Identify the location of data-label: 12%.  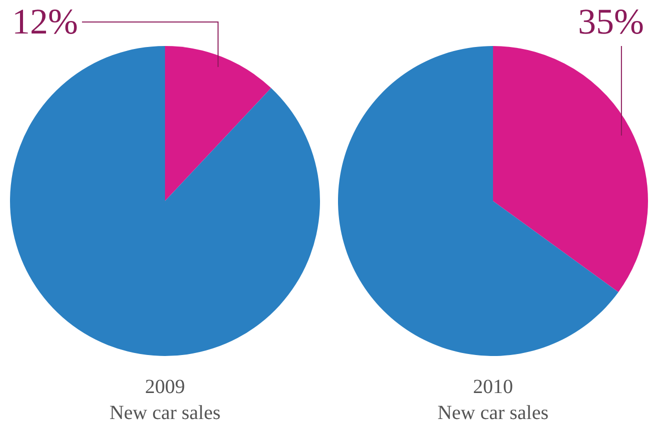
(45, 21).